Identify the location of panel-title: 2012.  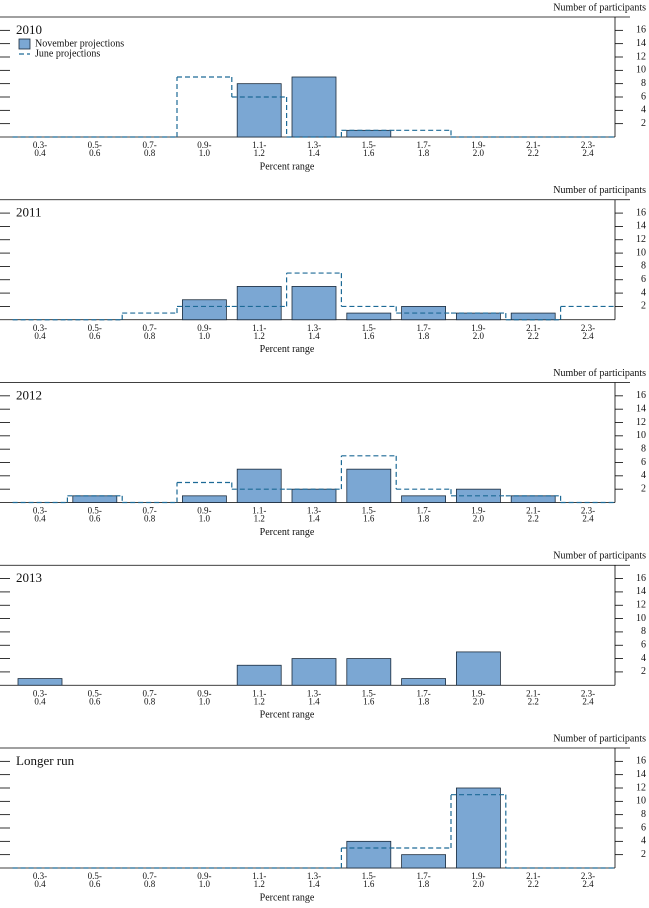
(29, 394).